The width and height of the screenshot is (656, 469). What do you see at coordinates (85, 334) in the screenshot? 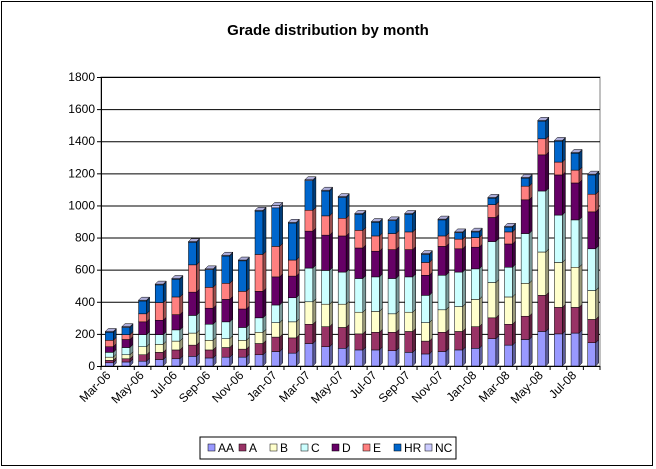
I see `y-tick-label: 200` at bounding box center [85, 334].